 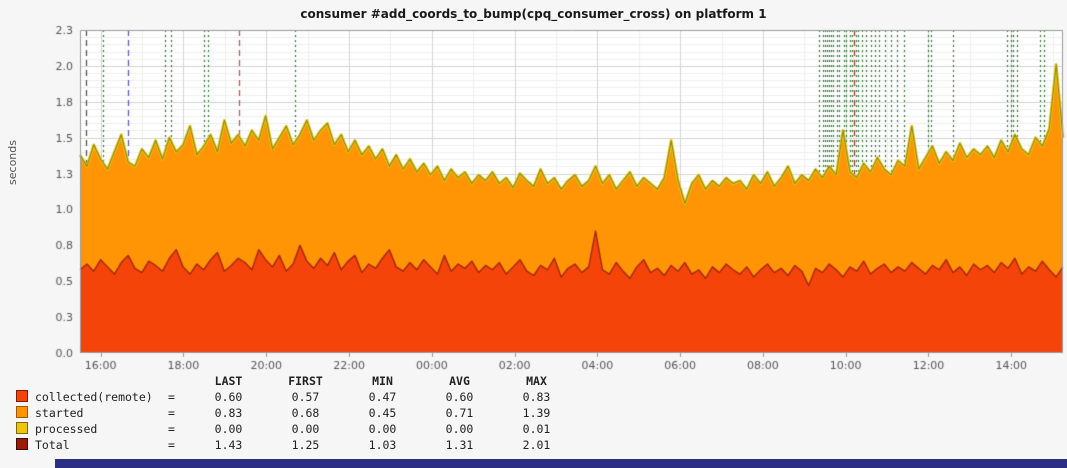 I want to click on legend-column-header: MIN, so click(x=382, y=381).